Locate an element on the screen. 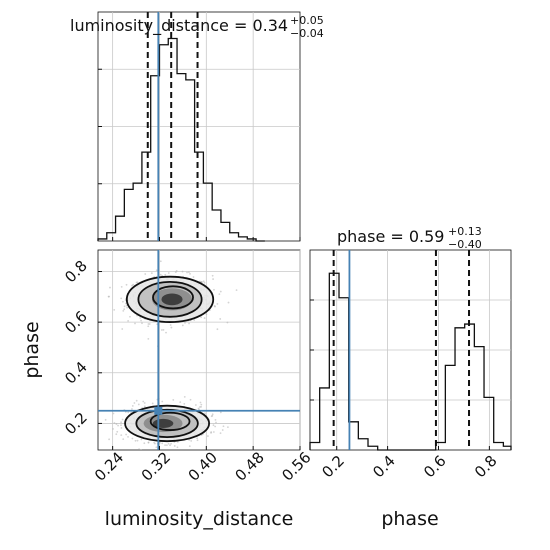 The width and height of the screenshot is (550, 550). x-axis-label-phase: phase is located at coordinates (409, 519).